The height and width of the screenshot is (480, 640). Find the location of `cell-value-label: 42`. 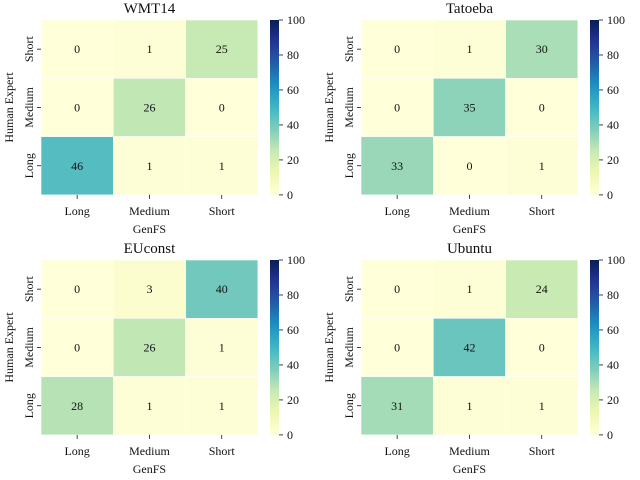

cell-value-label: 42 is located at coordinates (469, 347).